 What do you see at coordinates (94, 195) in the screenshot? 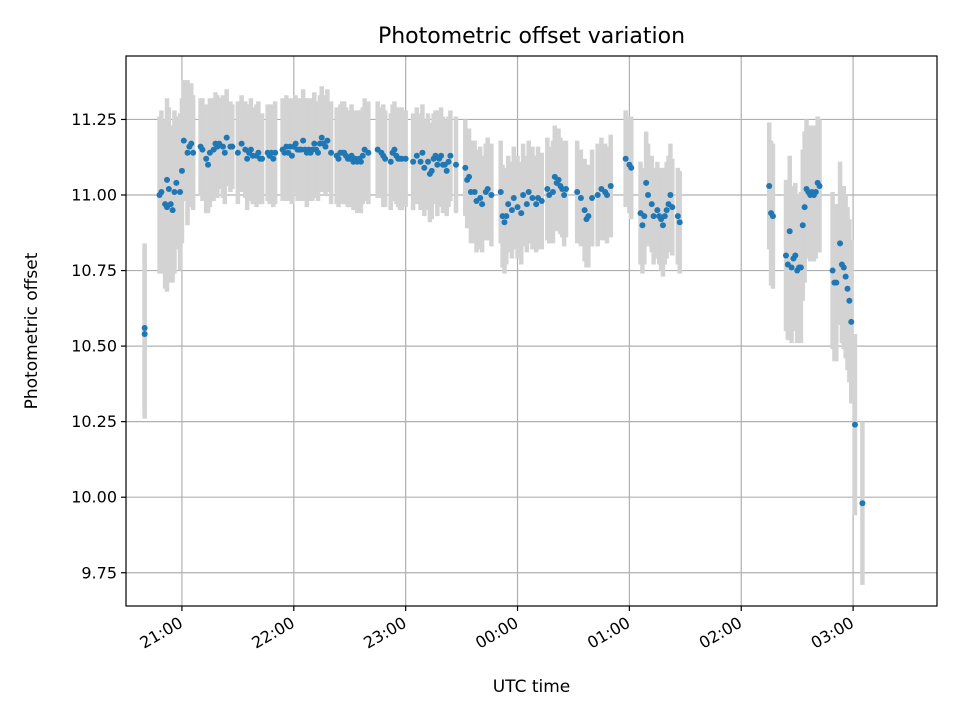
I see `y-tick-label: 11.00` at bounding box center [94, 195].